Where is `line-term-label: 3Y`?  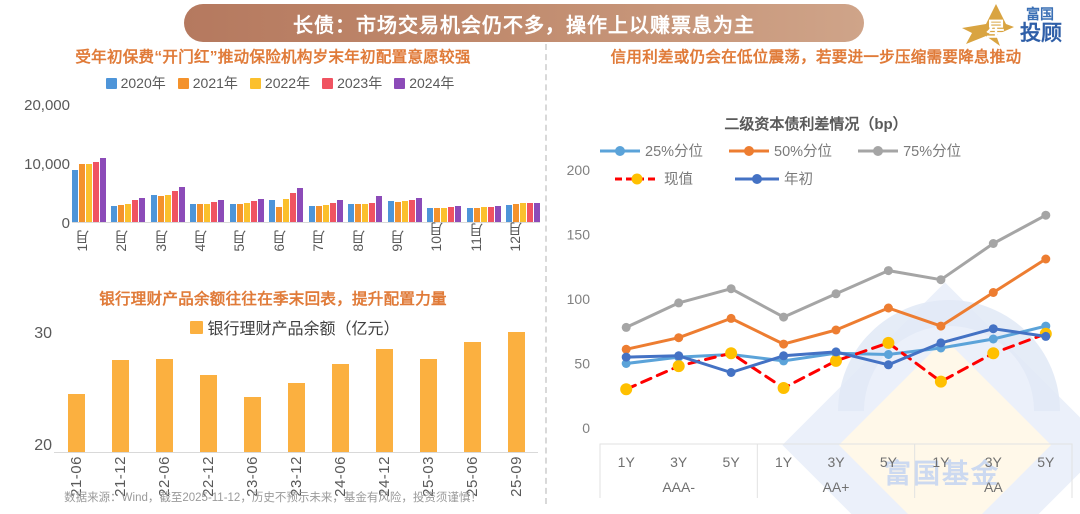
line-term-label: 3Y is located at coordinates (994, 462).